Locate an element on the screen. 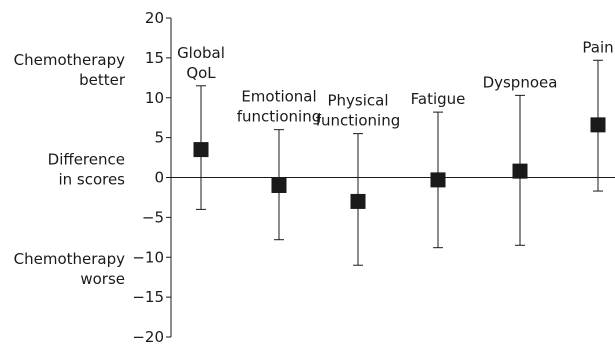  side-label: Difference in scores is located at coordinates (87, 170).